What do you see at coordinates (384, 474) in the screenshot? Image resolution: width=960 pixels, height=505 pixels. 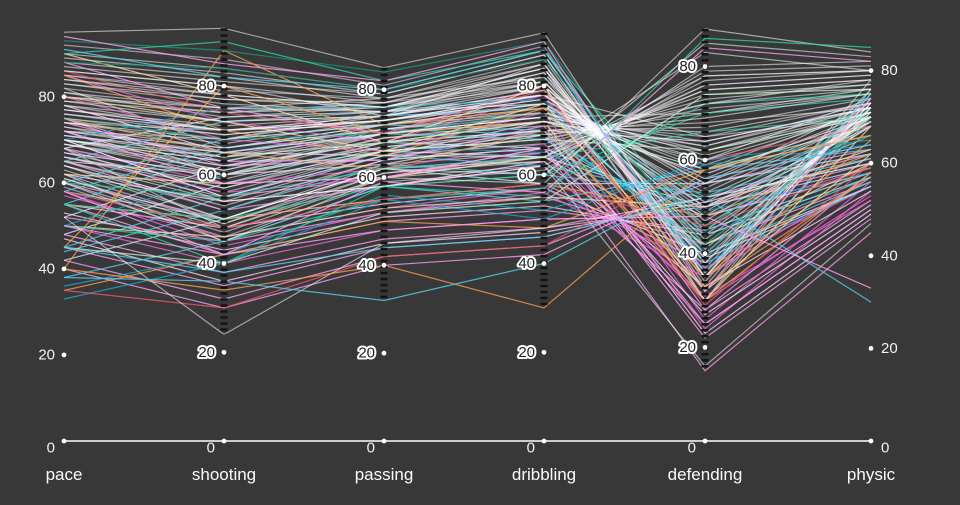 I see `axis-name-passing: passing` at bounding box center [384, 474].